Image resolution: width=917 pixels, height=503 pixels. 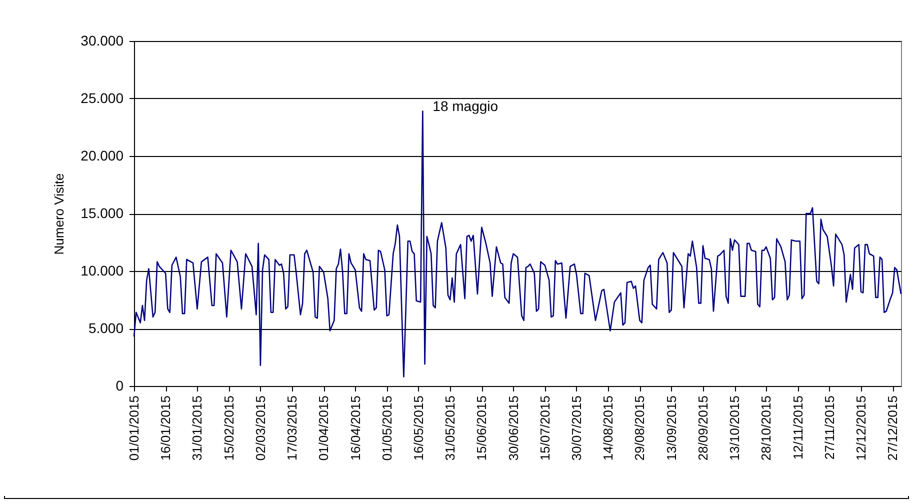 I want to click on x-tick-label: 28/10/2015, so click(x=766, y=428).